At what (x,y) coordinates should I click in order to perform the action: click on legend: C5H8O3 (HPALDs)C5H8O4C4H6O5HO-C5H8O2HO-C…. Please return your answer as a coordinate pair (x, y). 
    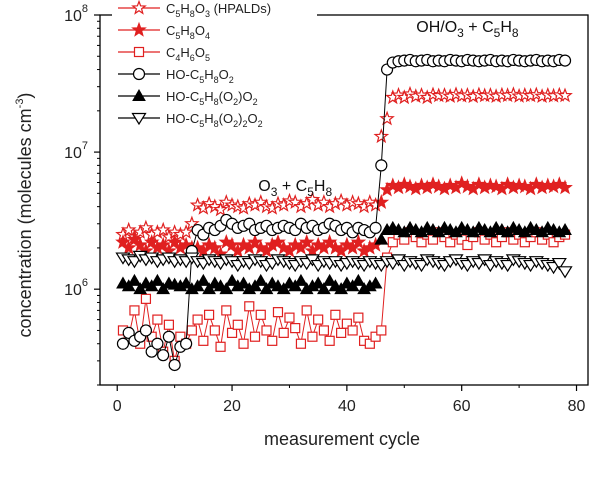
    Looking at the image, I should click on (214, 65).